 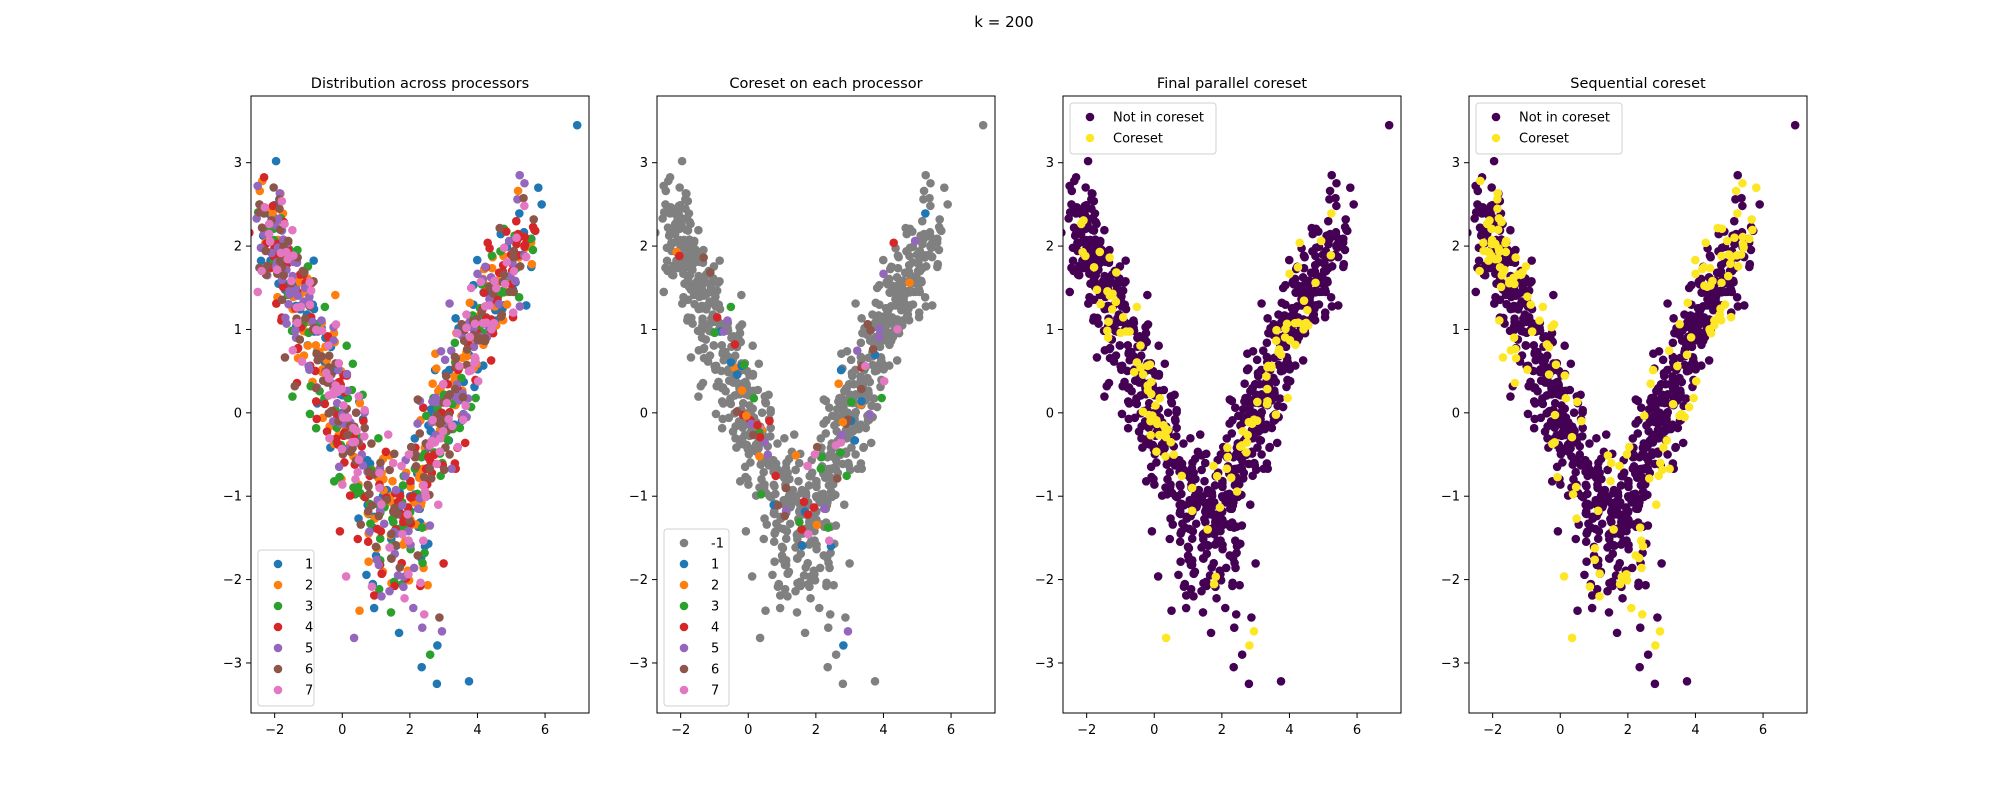 I want to click on y-tick-label: −1, so click(x=232, y=497).